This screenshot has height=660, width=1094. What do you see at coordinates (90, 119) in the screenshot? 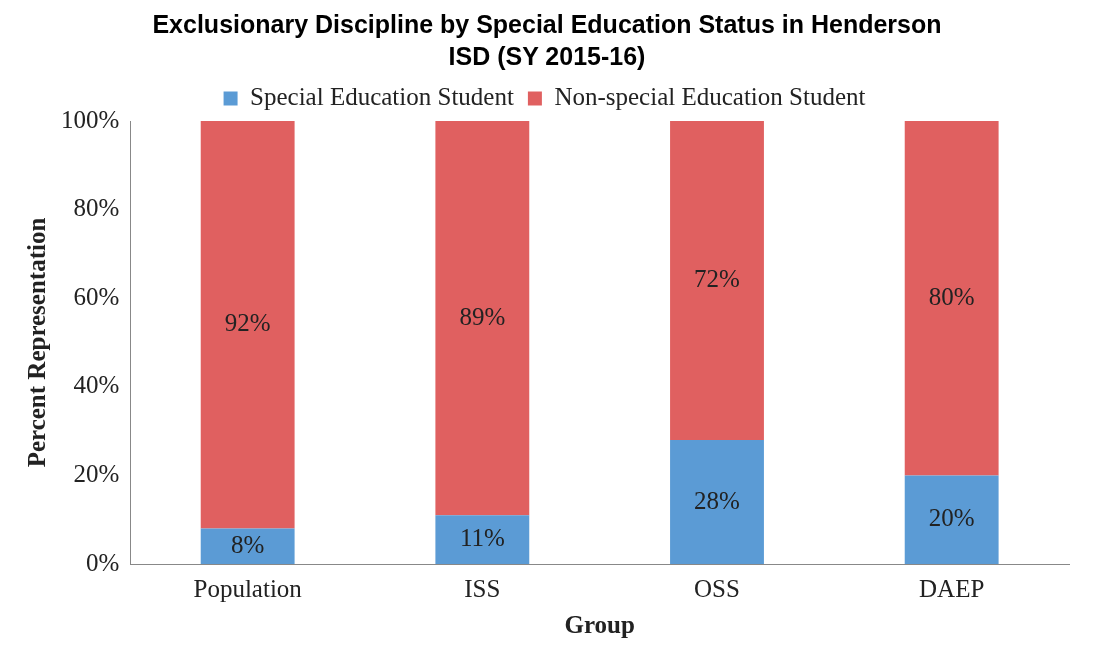
I see `y-tick-label: 100%` at bounding box center [90, 119].